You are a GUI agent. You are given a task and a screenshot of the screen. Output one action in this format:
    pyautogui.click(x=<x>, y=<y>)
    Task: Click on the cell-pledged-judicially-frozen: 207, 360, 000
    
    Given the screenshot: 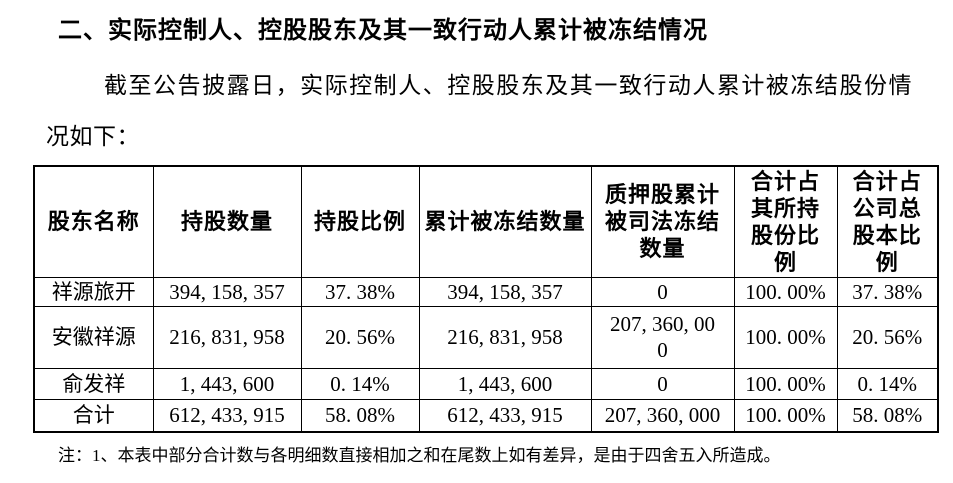 What is the action you would take?
    pyautogui.click(x=662, y=415)
    